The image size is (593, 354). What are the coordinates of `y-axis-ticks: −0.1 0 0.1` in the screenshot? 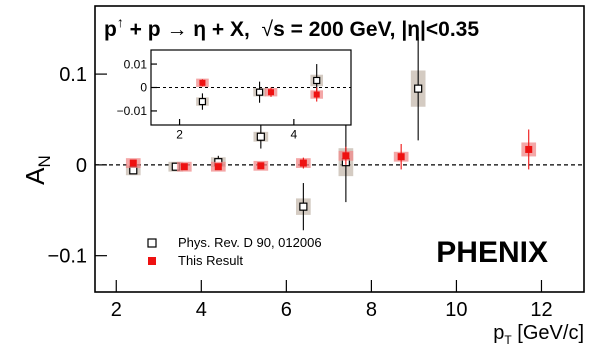 It's located at (77, 166).